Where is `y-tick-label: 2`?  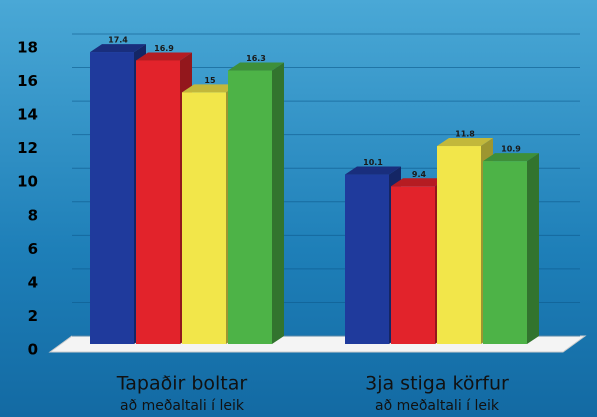 y-tick-label: 2 is located at coordinates (33, 316).